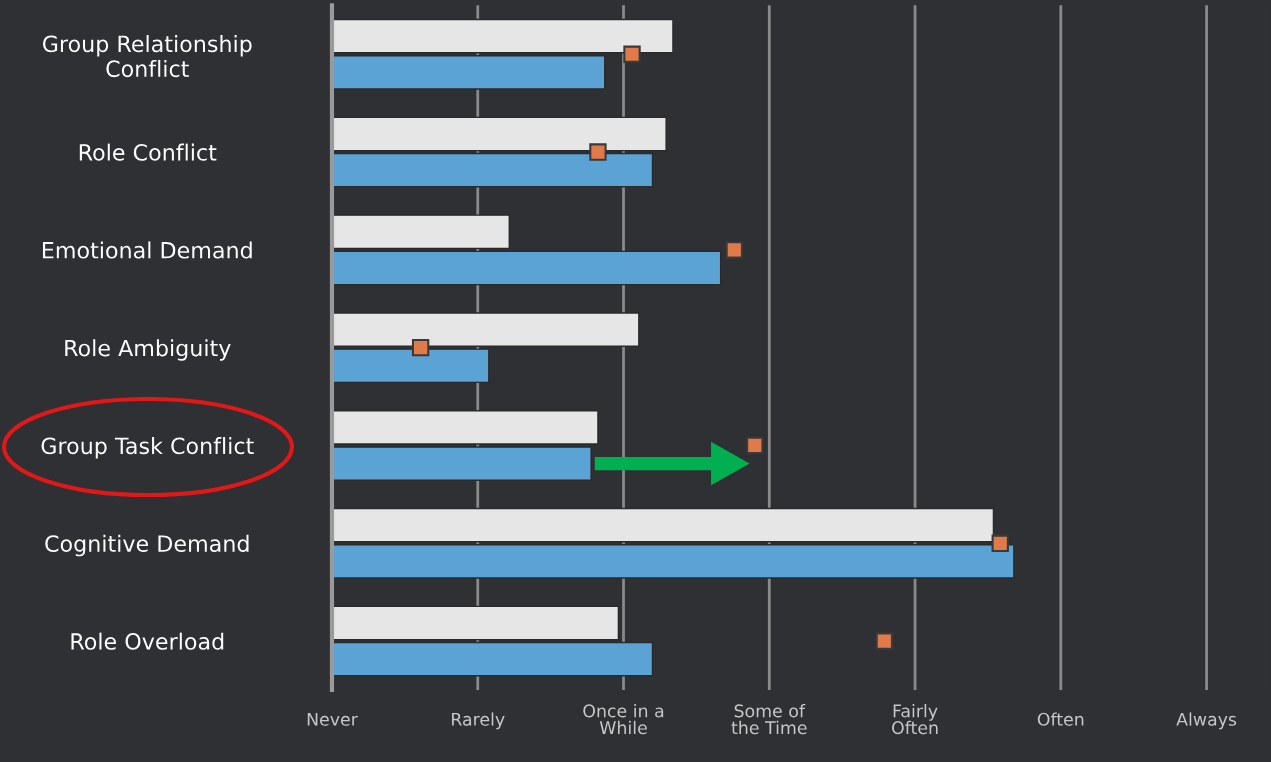 The height and width of the screenshot is (762, 1271). I want to click on text: Always, so click(1206, 721).